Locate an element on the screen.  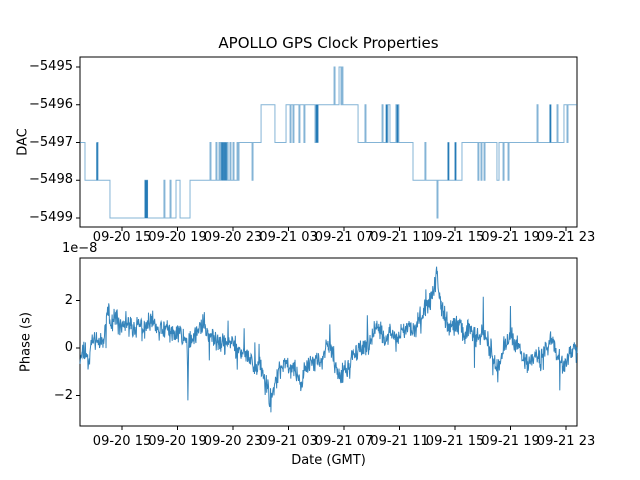
dac-xtick-label: 09-21 03 is located at coordinates (288, 237).